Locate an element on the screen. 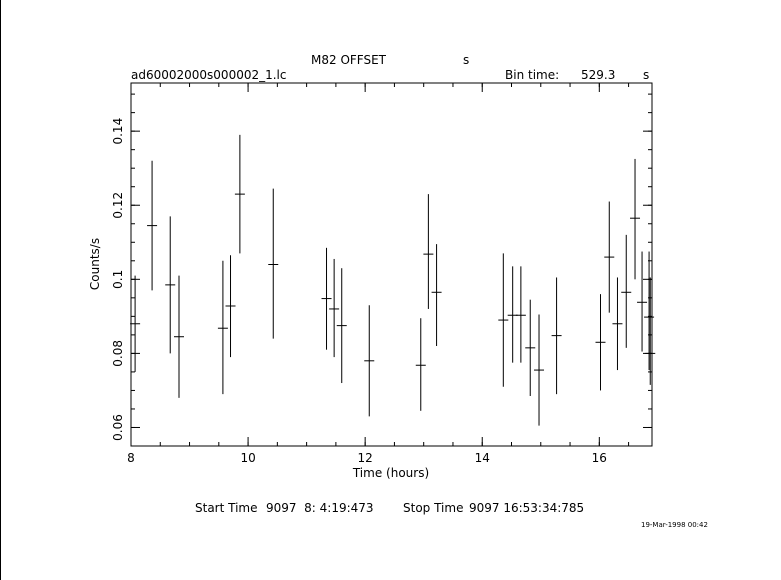  x-tick-label: 10 is located at coordinates (247, 458).